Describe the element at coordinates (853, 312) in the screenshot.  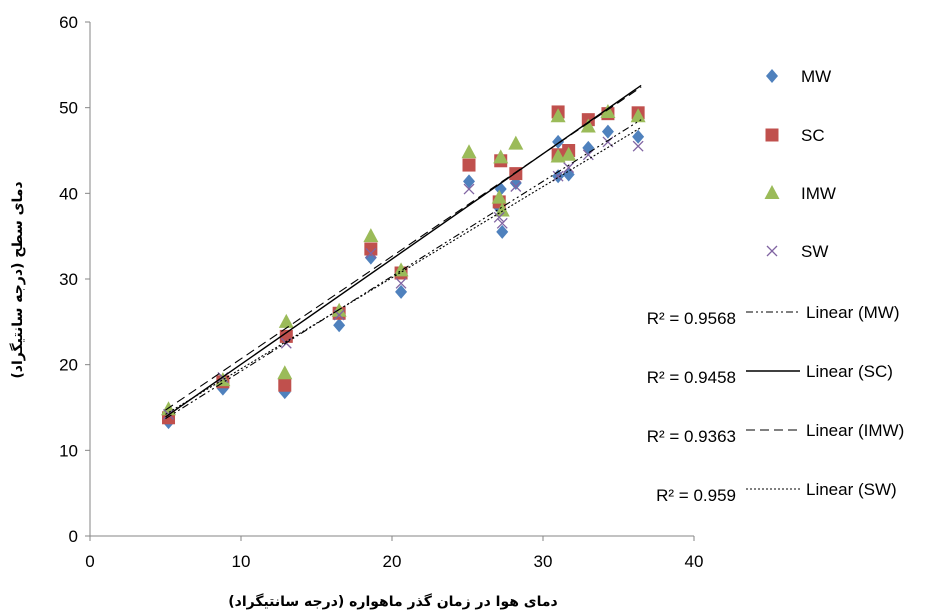
I see `legend-label-linear-mw: Linear (MW)` at that location.